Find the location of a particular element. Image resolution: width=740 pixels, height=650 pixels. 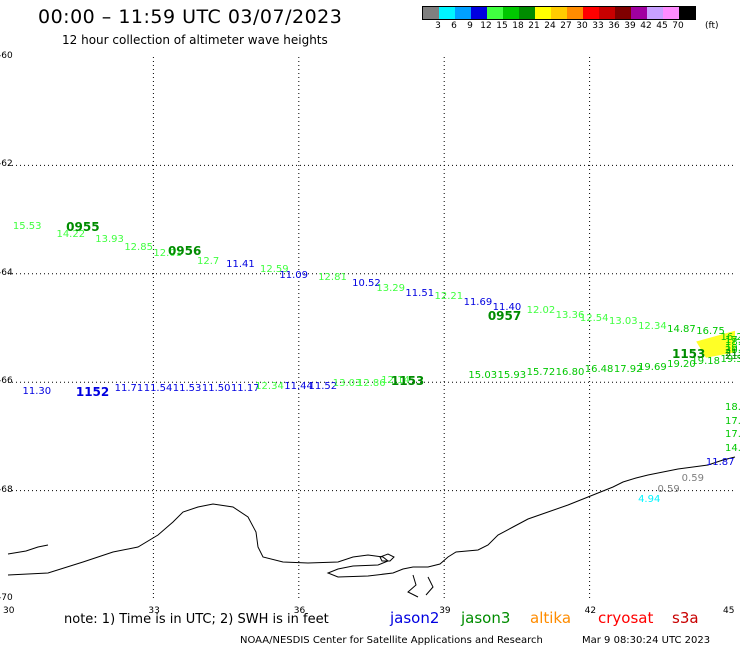

satellite-legend-s3a: s3a is located at coordinates (685, 618).